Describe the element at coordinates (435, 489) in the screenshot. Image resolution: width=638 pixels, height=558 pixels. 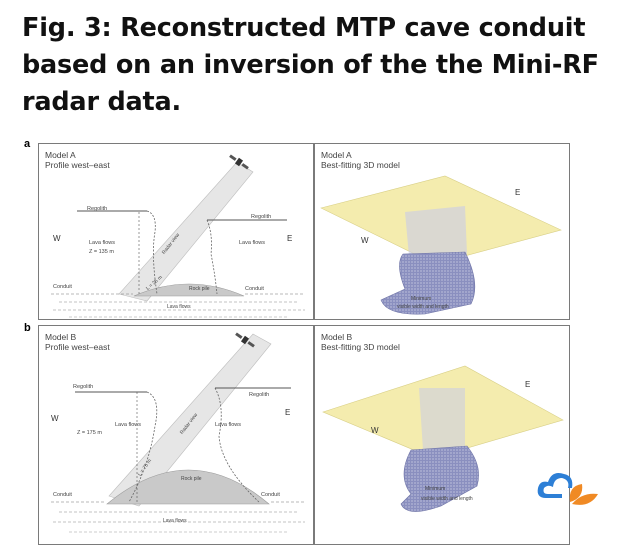
I see `model-b-minimum-1: Minimum` at that location.